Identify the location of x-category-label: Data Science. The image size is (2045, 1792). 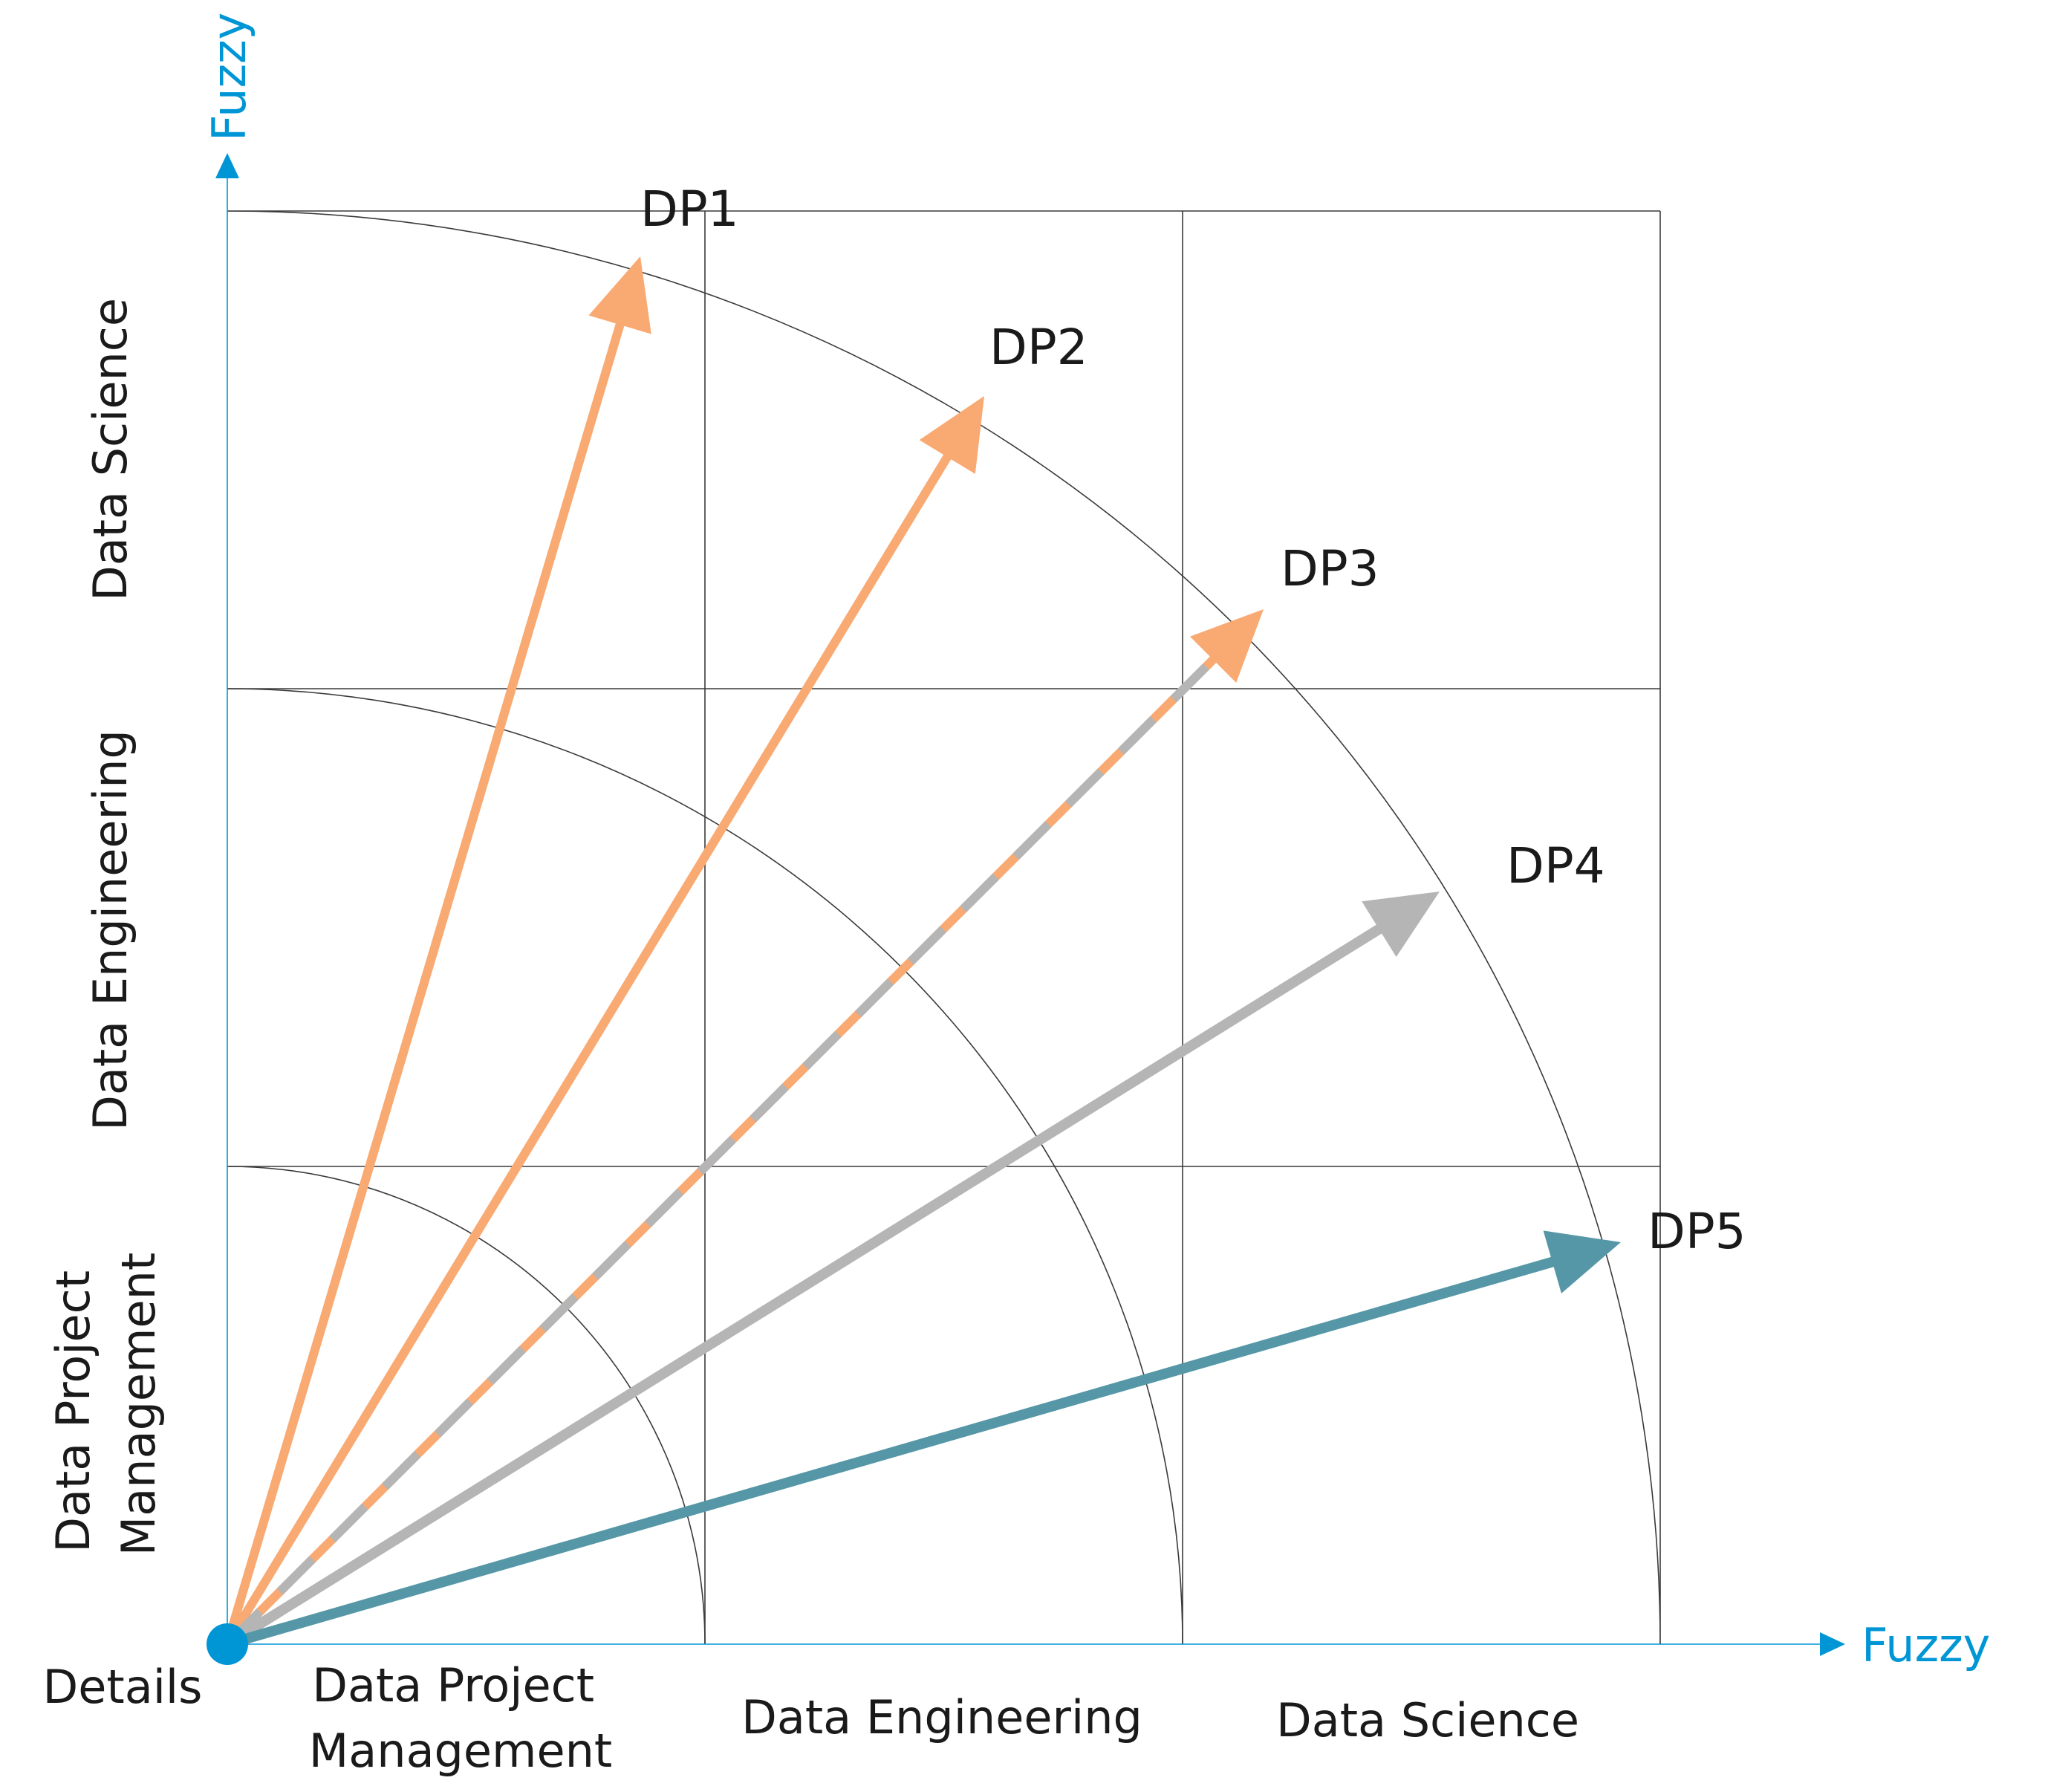
(1427, 1720).